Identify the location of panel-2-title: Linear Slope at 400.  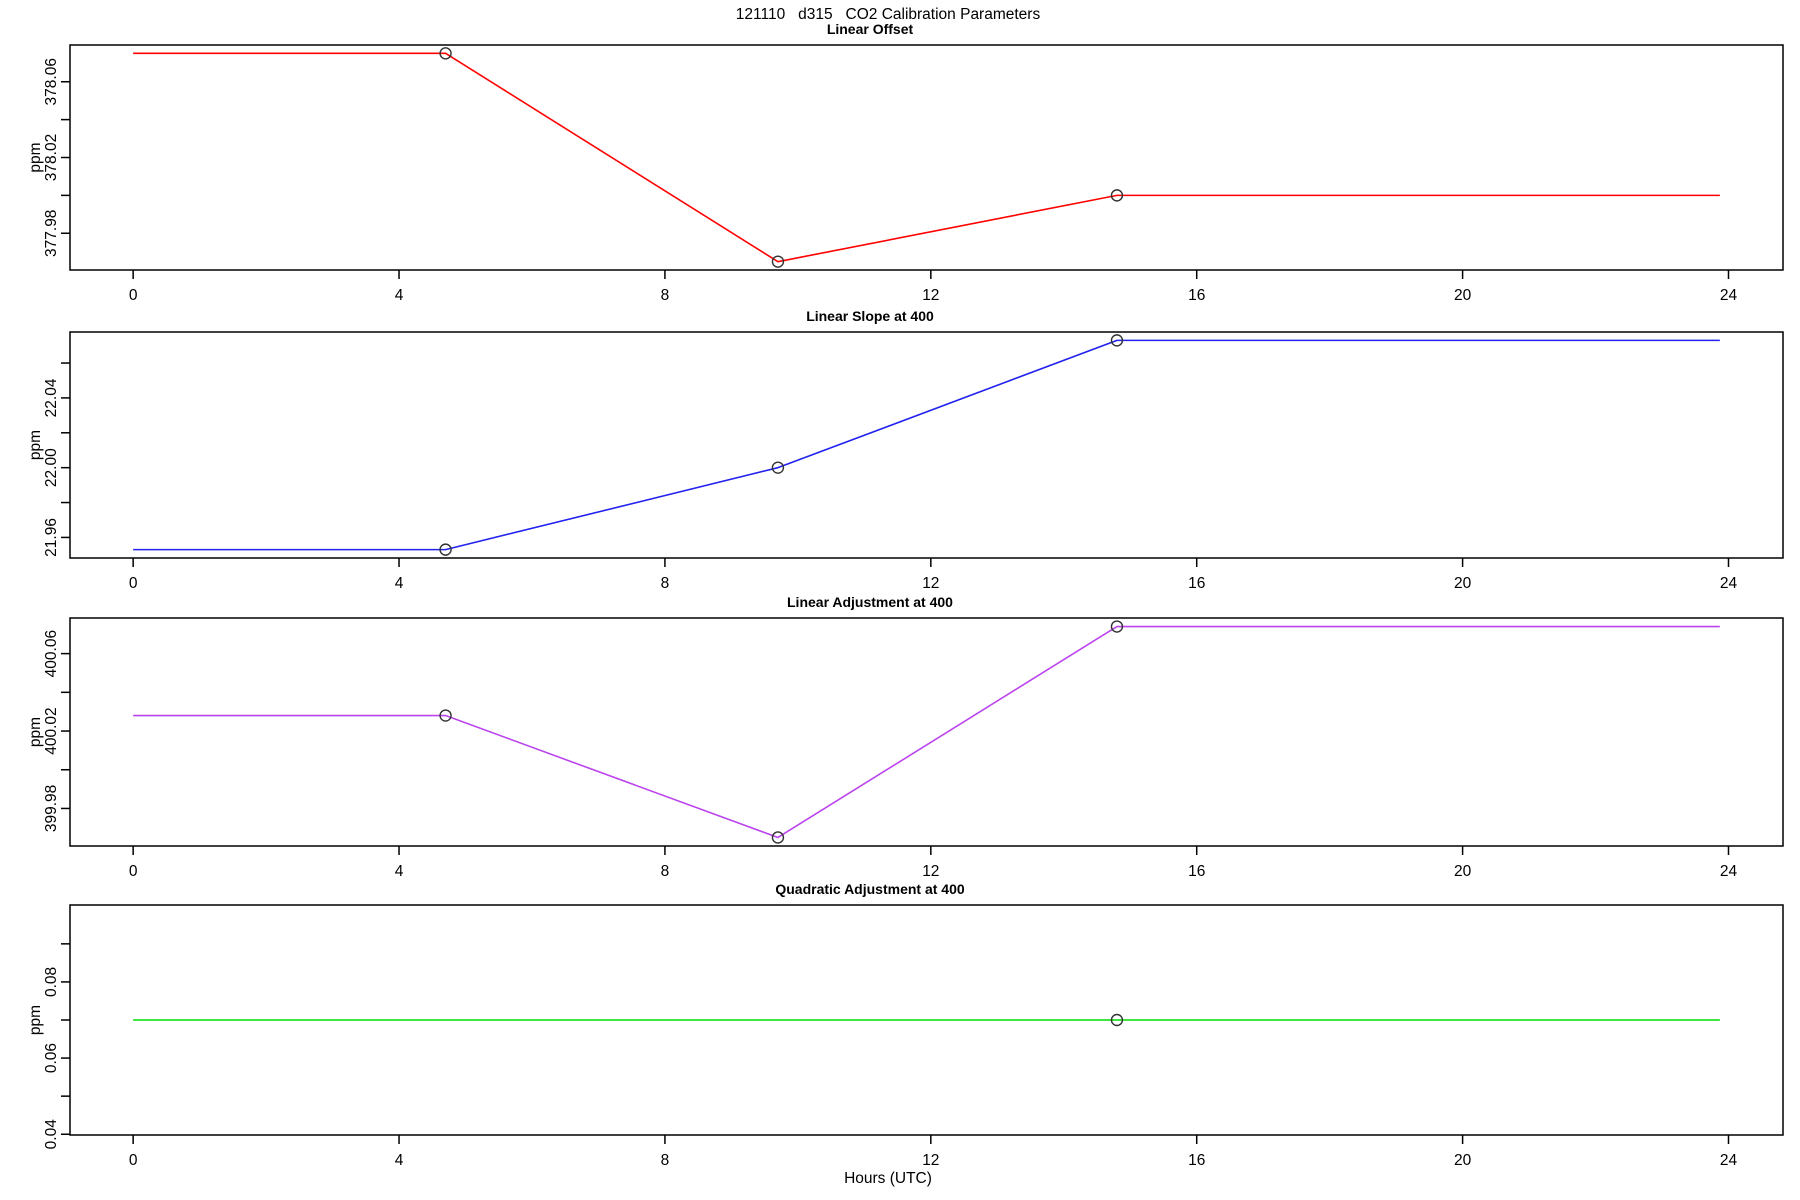
(870, 316).